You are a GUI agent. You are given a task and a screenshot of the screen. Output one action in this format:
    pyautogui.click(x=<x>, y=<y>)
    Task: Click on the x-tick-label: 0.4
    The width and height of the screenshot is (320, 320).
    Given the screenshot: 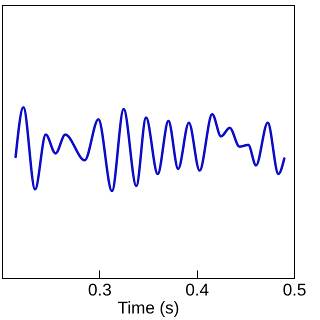 What is the action you would take?
    pyautogui.click(x=197, y=290)
    